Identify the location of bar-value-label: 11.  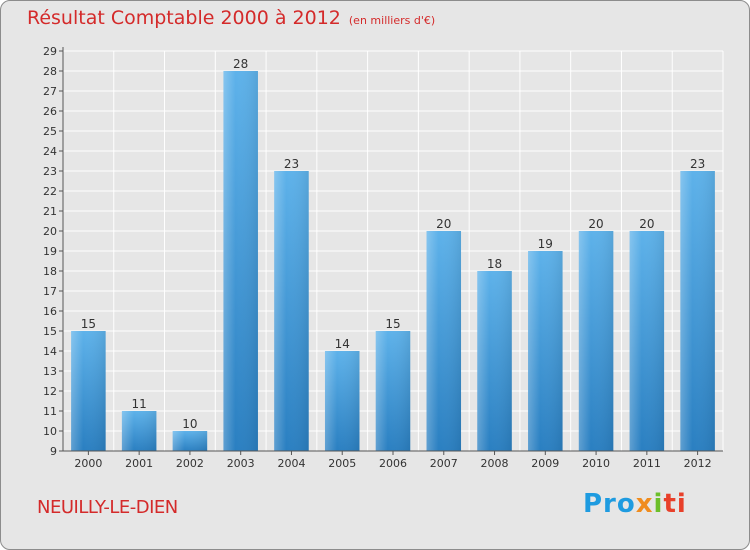
(139, 404).